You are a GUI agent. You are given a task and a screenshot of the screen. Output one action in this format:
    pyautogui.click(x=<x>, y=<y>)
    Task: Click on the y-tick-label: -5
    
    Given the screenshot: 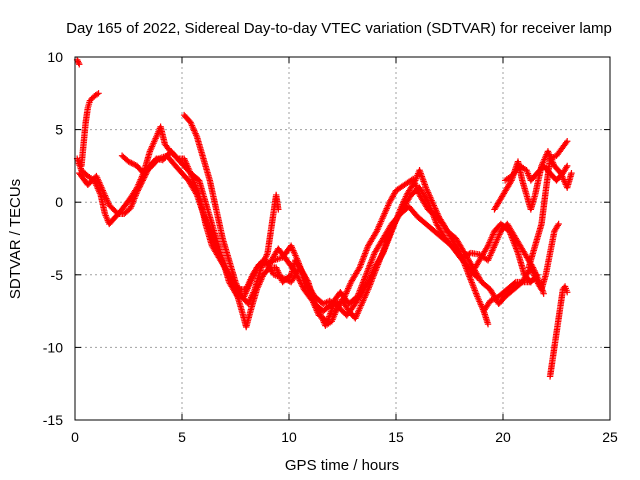 What is the action you would take?
    pyautogui.click(x=57, y=275)
    